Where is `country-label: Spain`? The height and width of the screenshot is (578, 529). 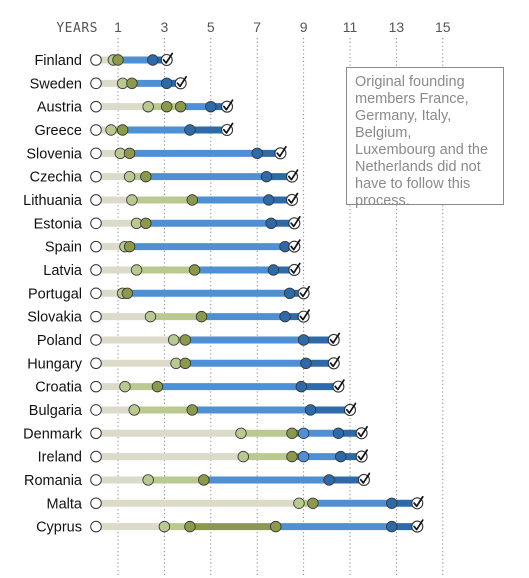 country-label: Spain is located at coordinates (63, 248).